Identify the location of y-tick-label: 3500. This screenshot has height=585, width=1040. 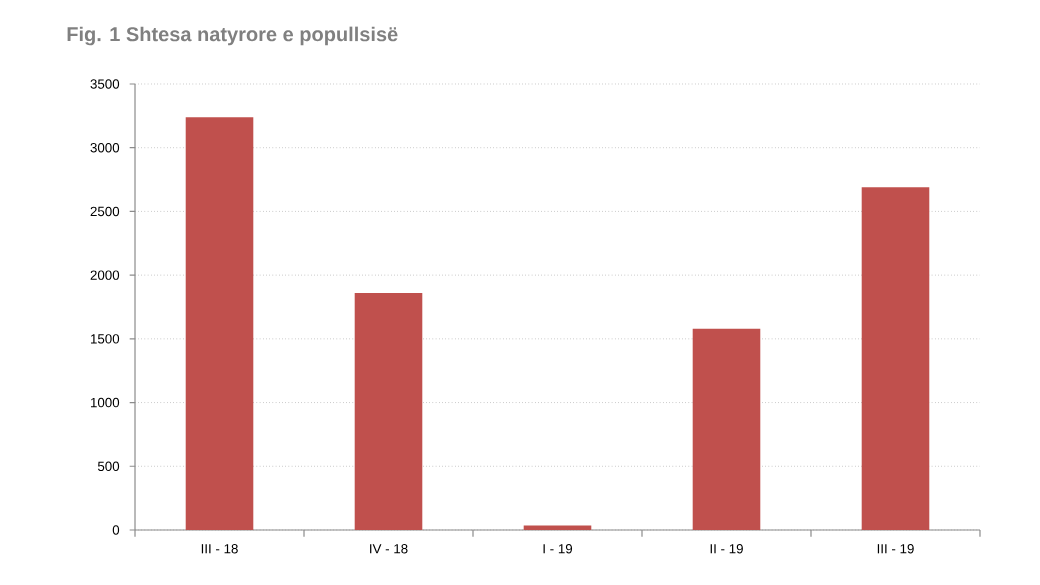
(105, 84).